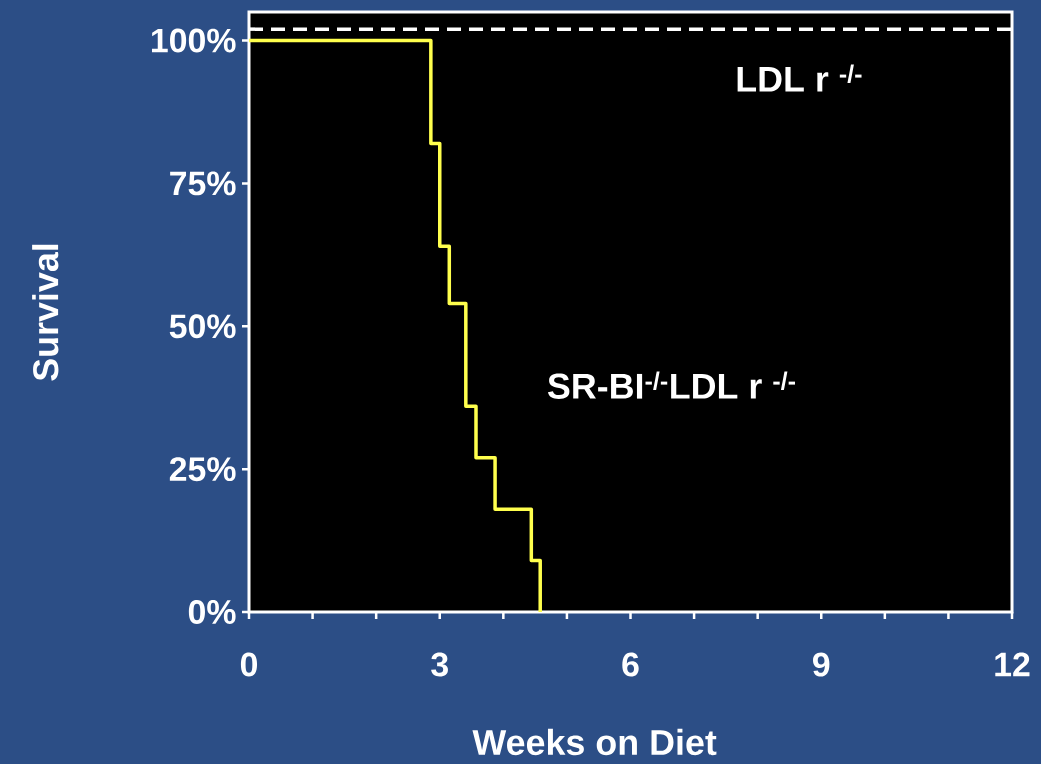 The image size is (1041, 764). What do you see at coordinates (249, 664) in the screenshot?
I see `x-tick-label: 0` at bounding box center [249, 664].